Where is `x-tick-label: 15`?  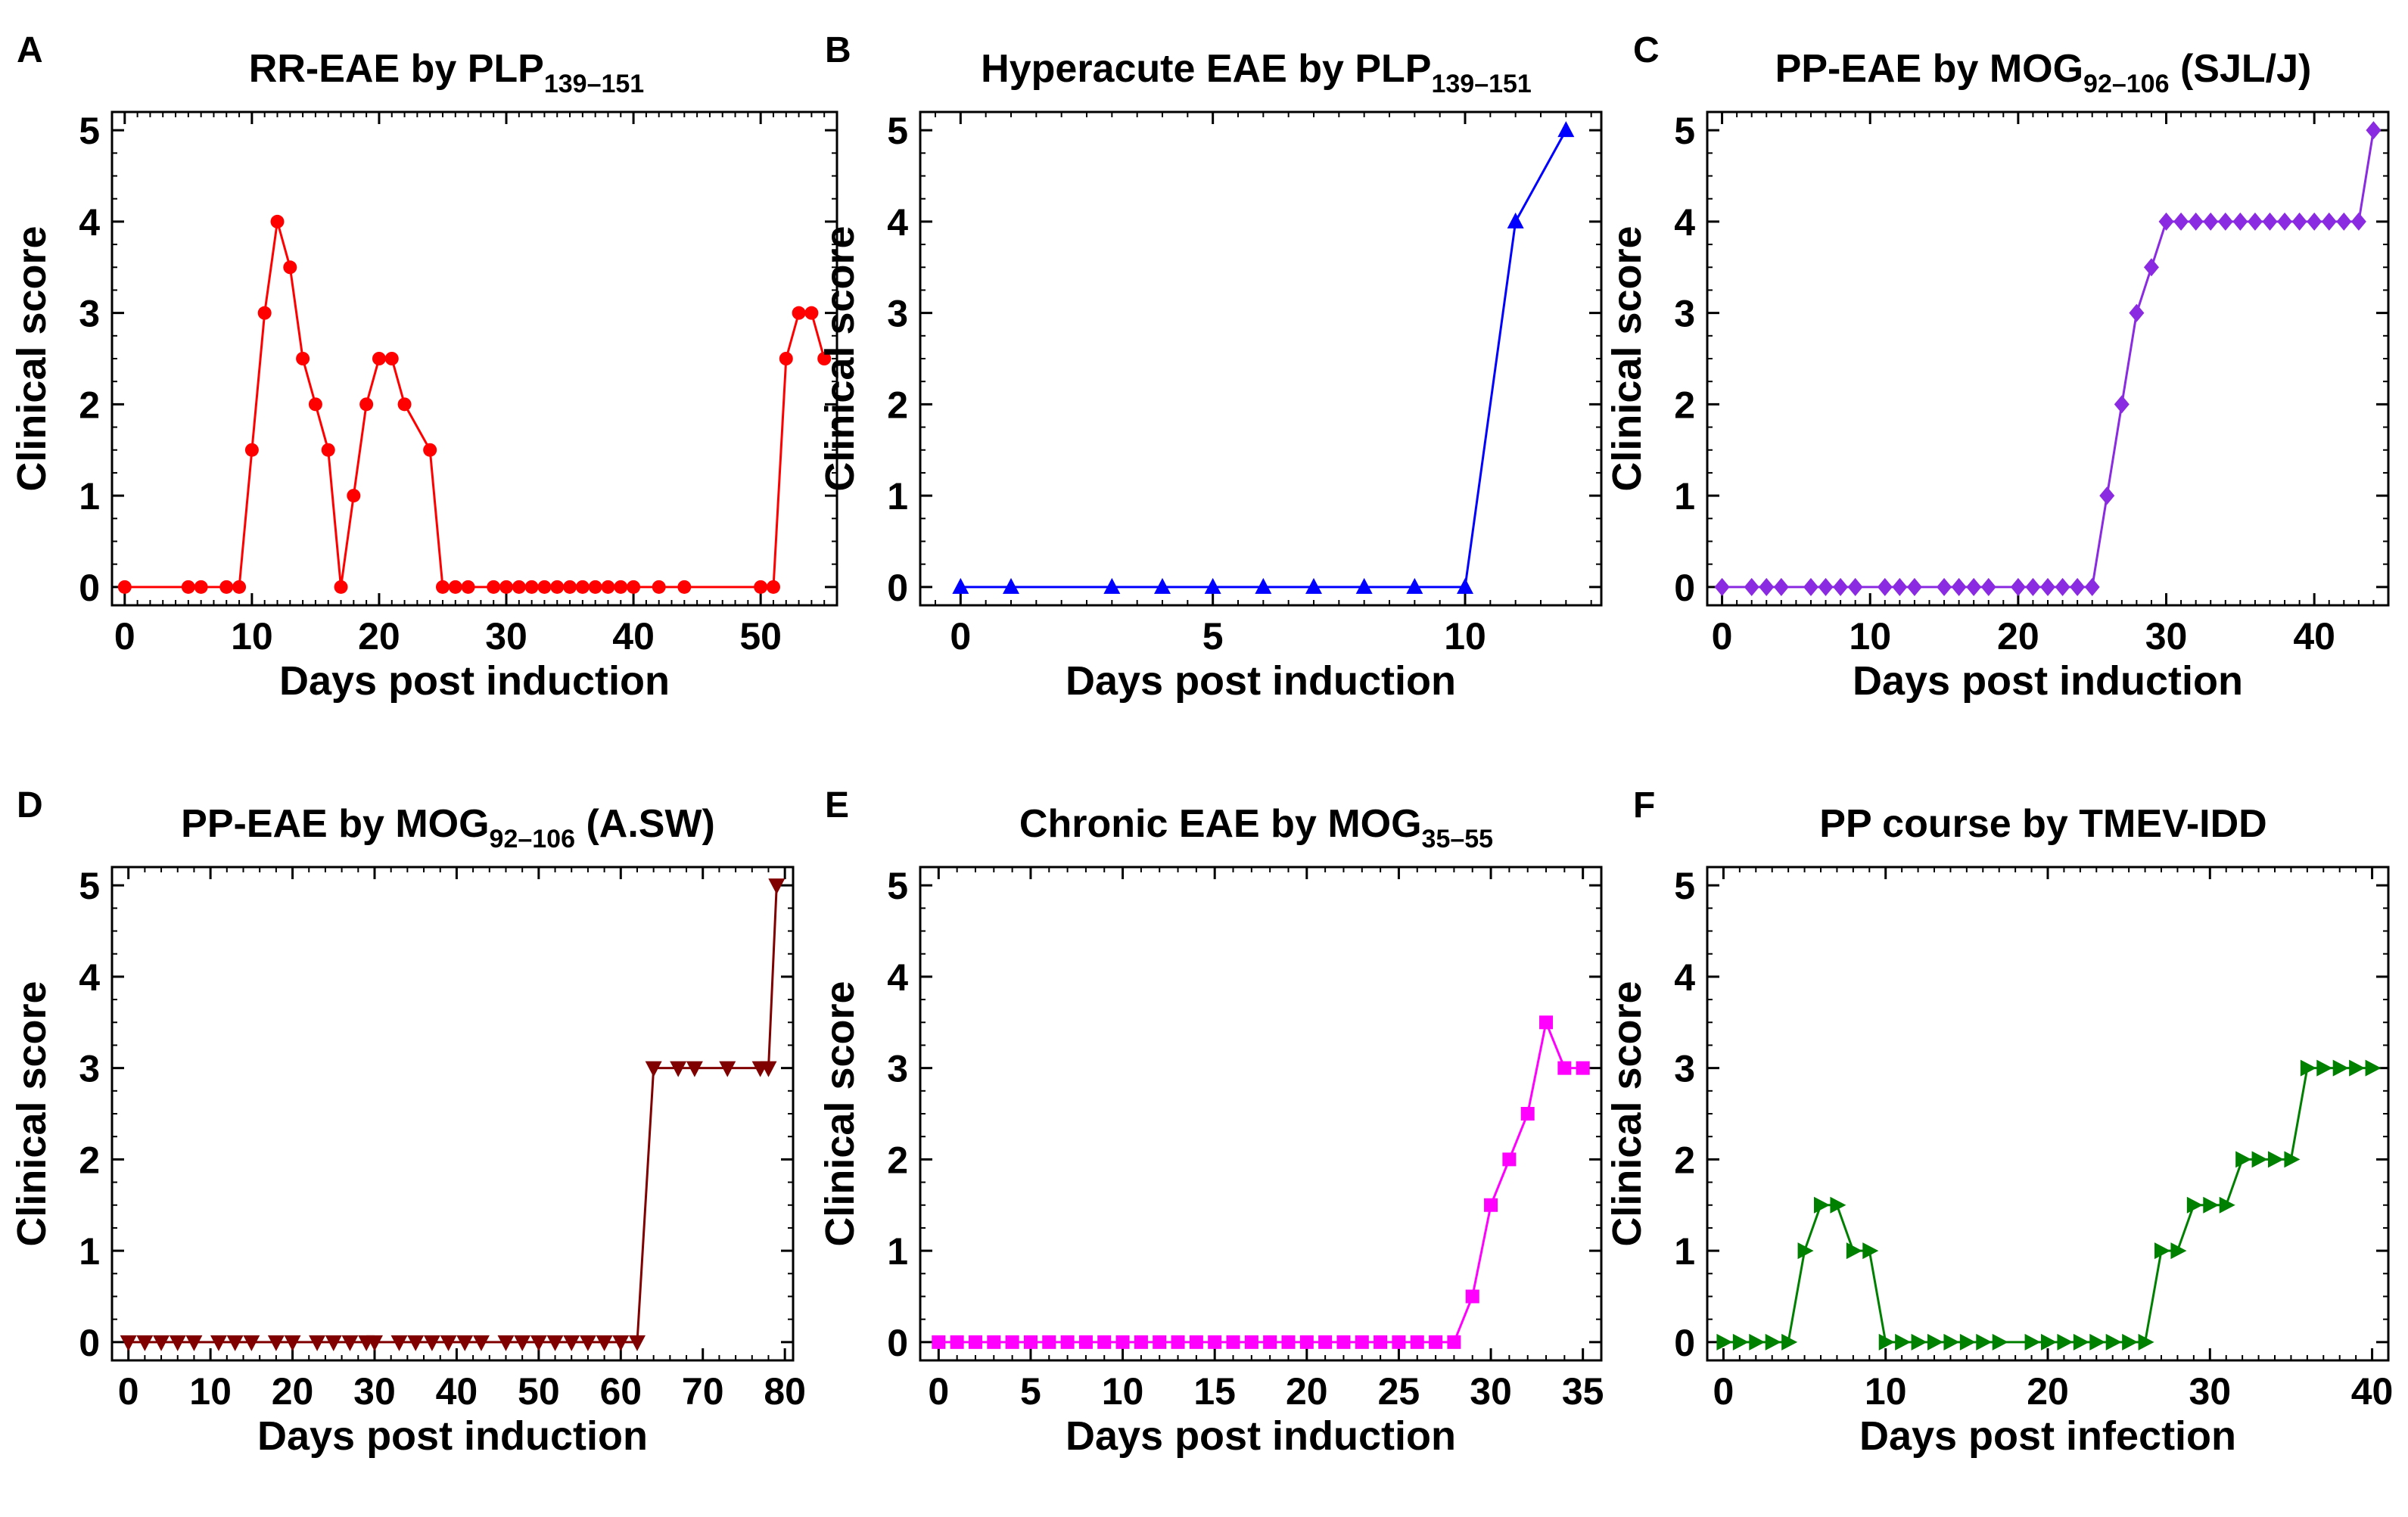
x-tick-label: 15 is located at coordinates (1214, 1391).